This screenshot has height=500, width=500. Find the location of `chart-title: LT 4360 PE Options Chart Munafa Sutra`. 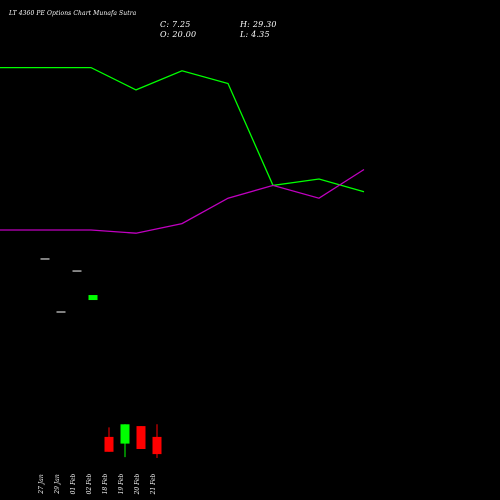

chart-title: LT 4360 PE Options Chart Munafa Sutra is located at coordinates (73, 13).